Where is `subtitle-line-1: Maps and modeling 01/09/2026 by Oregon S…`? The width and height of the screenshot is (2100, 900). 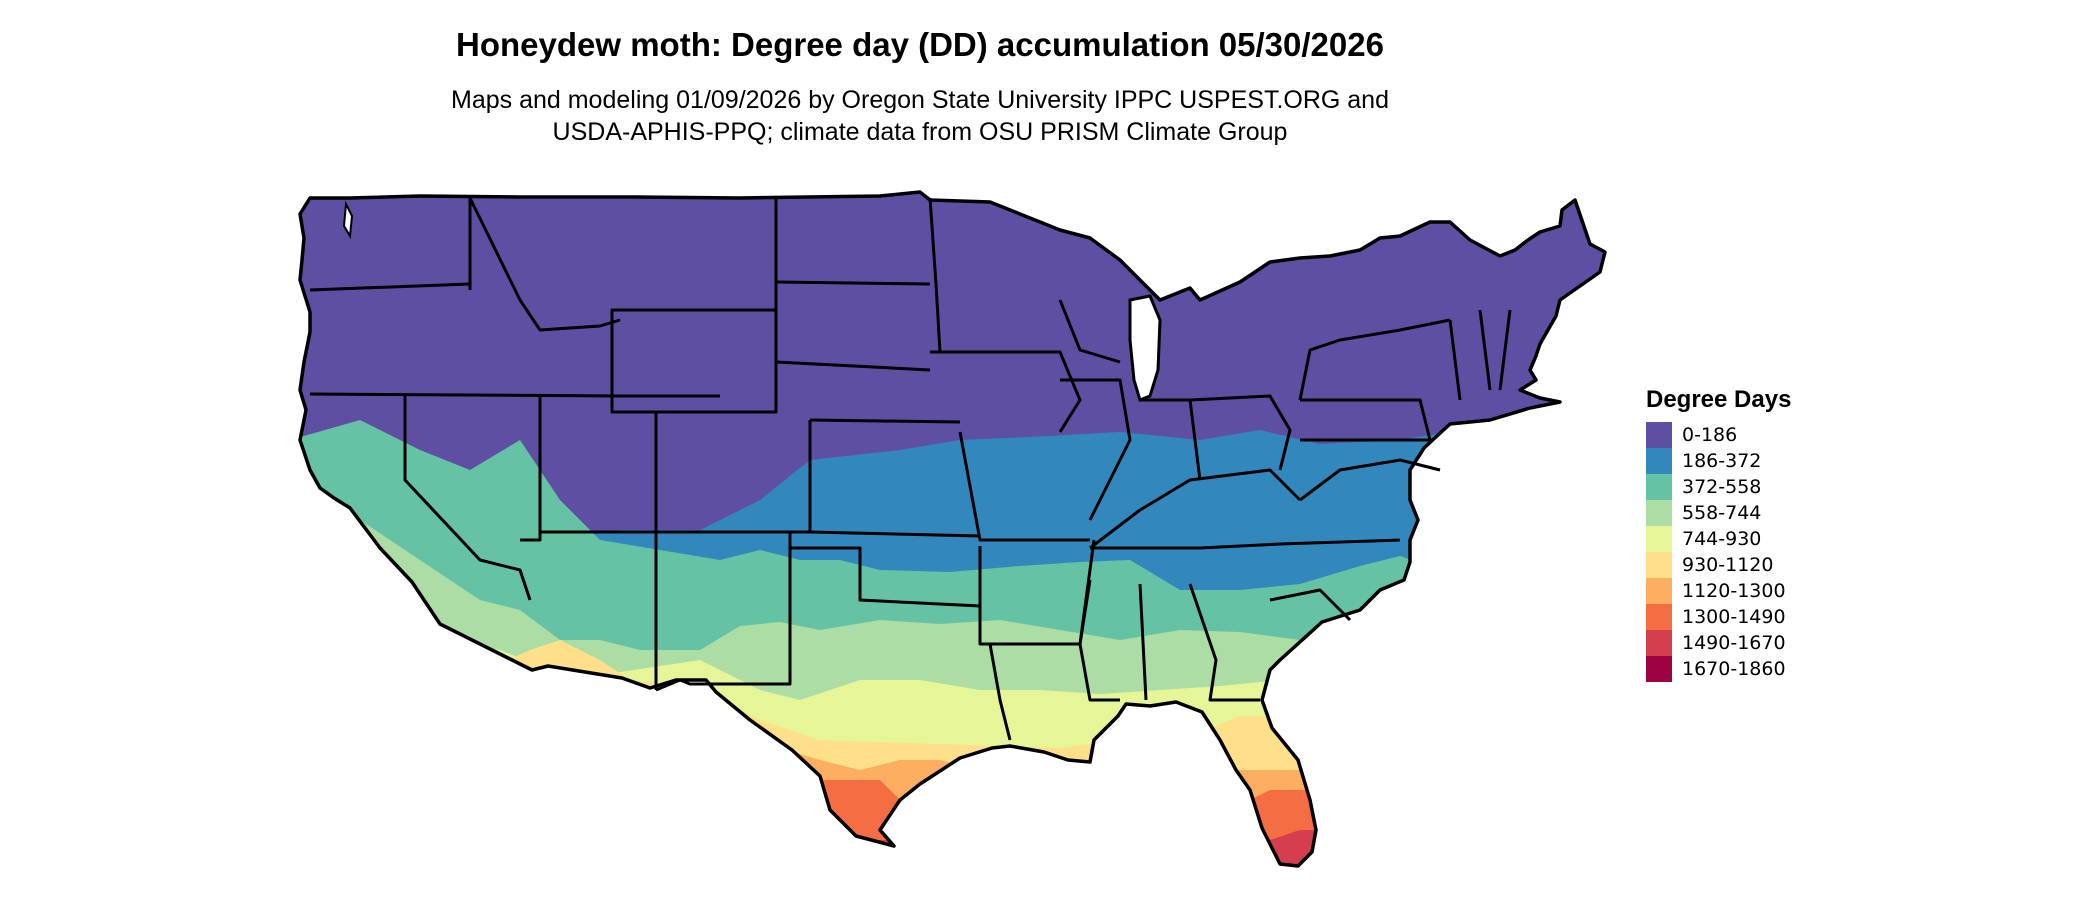
subtitle-line-1: Maps and modeling 01/09/2026 by Oregon S… is located at coordinates (920, 100).